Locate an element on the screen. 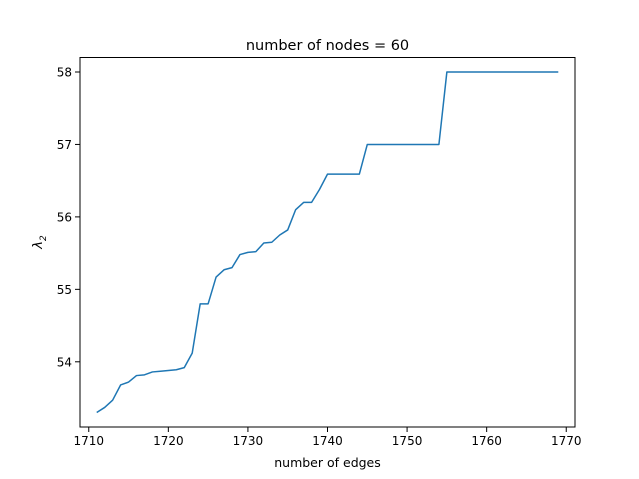  y-tick-label: 58 is located at coordinates (64, 72).